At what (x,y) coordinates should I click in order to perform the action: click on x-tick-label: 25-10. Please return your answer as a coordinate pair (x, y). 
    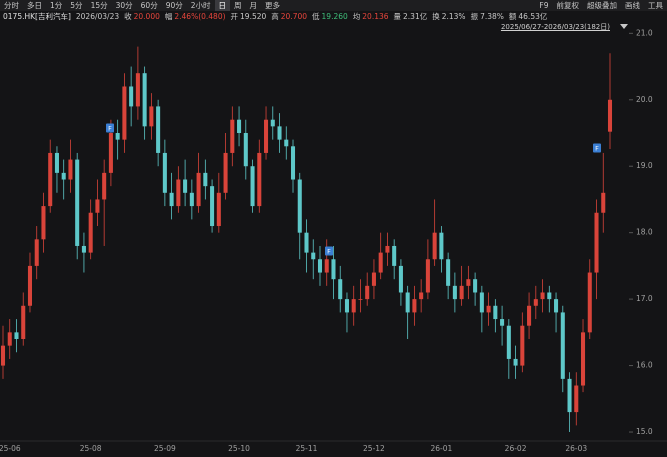
    Looking at the image, I should click on (239, 448).